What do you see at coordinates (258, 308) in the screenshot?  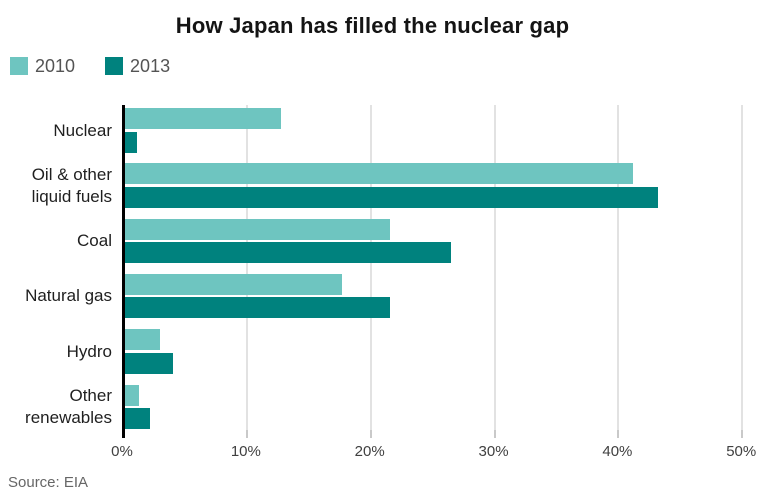 I see `bar-2013-natural-gas` at bounding box center [258, 308].